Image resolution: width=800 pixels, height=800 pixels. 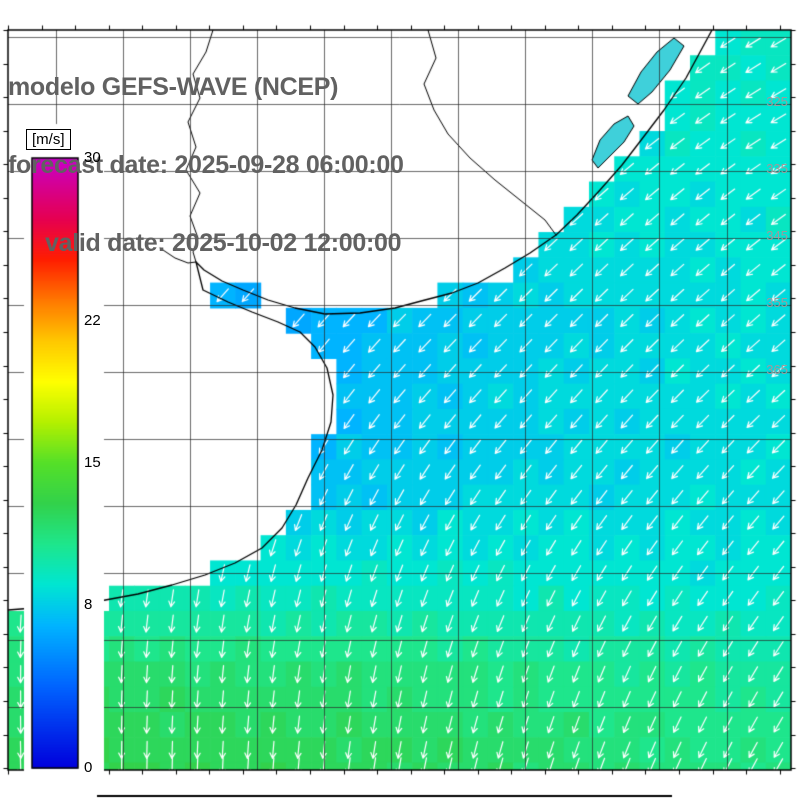 I want to click on colorbar-tick-22: 22, so click(x=92, y=320).